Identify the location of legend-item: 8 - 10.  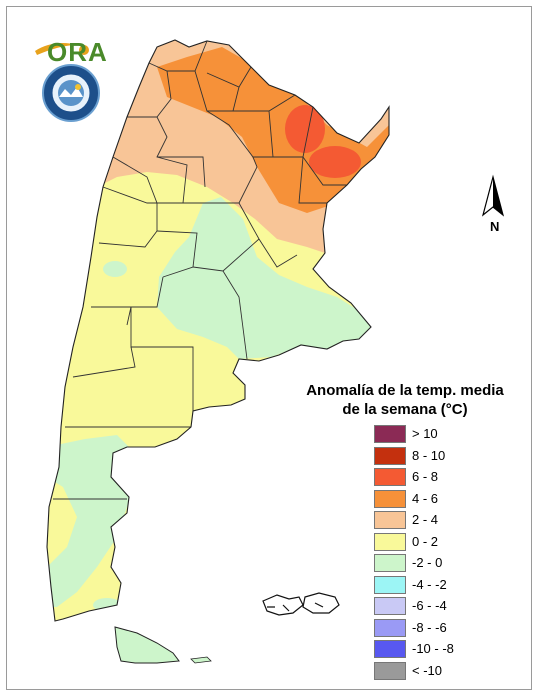
(439, 457).